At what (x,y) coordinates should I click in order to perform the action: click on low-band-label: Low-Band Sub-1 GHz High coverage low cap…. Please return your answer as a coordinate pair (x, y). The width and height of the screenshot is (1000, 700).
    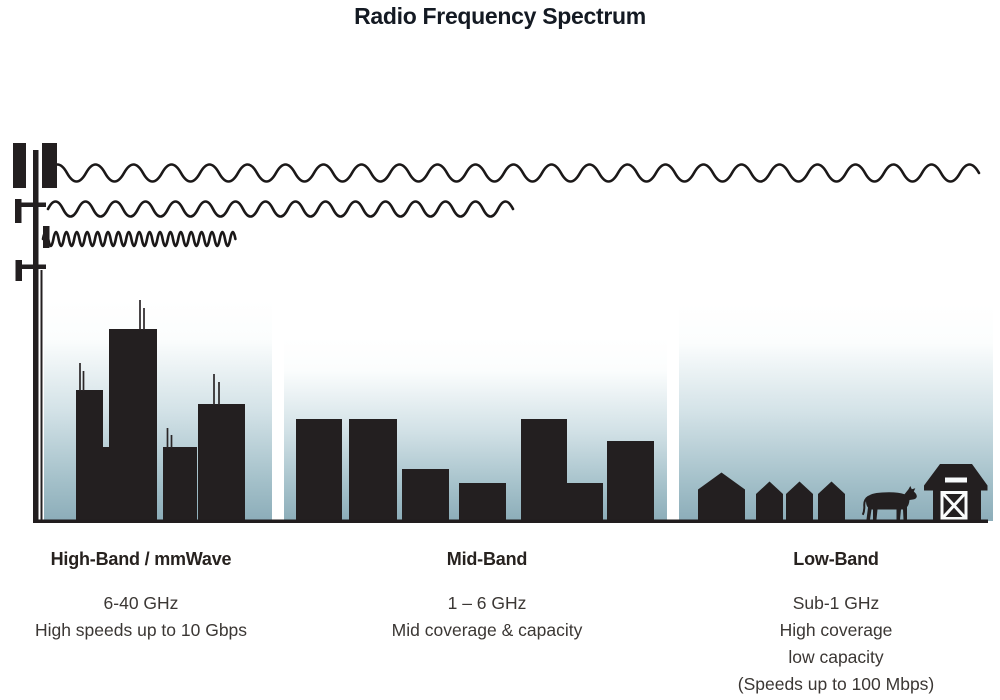
    Looking at the image, I should click on (836, 623).